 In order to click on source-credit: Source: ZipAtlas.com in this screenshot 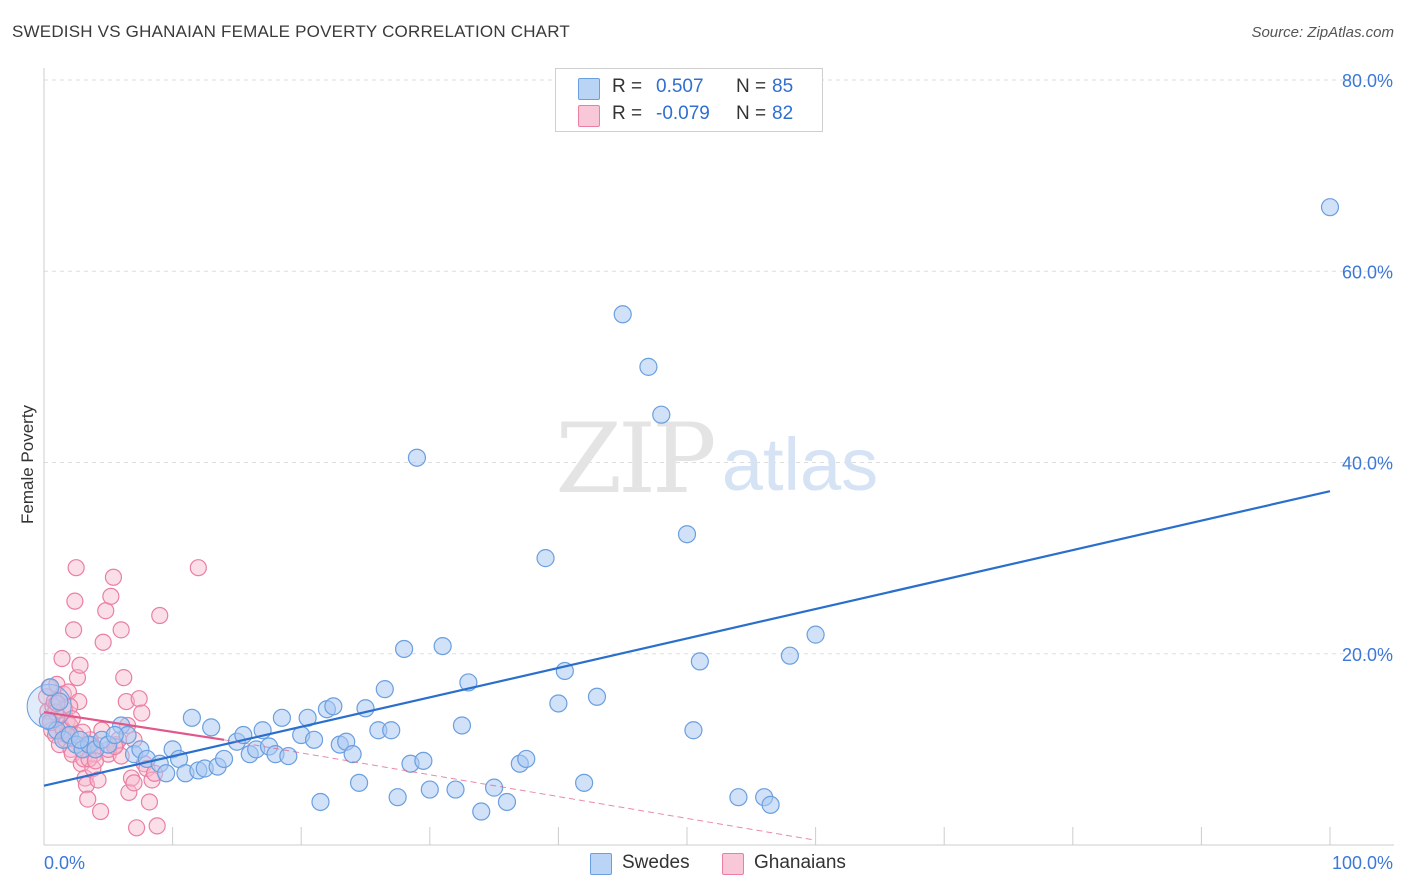, I will do `click(1322, 32)`.